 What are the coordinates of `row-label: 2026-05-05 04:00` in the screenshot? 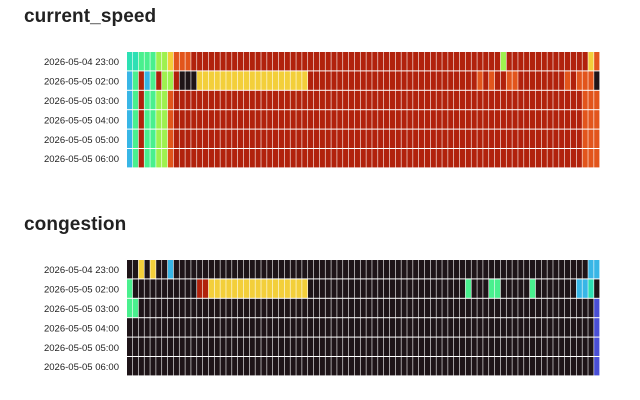 It's located at (81, 328).